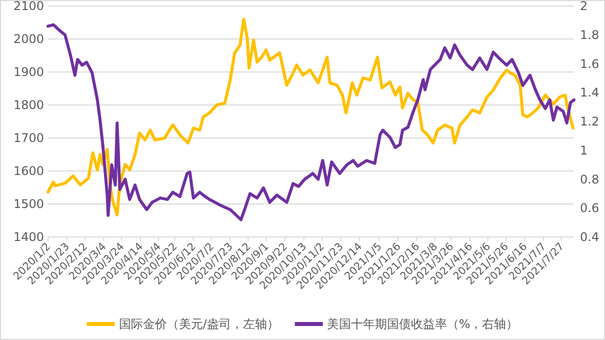  Describe the element at coordinates (198, 324) in the screenshot. I see `legend-label: 国际金价（美元/盎司，左轴）` at that location.